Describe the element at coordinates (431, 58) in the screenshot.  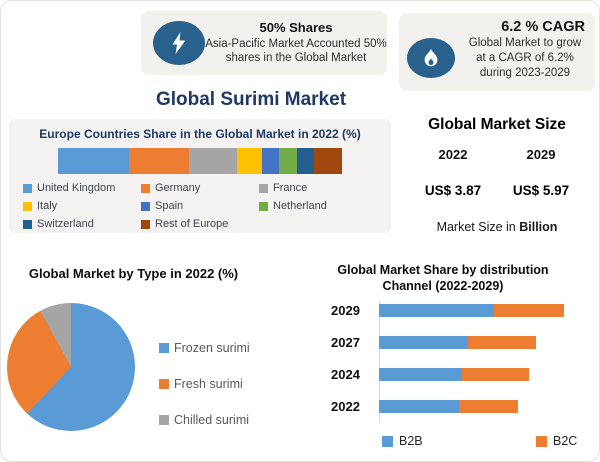
I see `flame-icon` at that location.